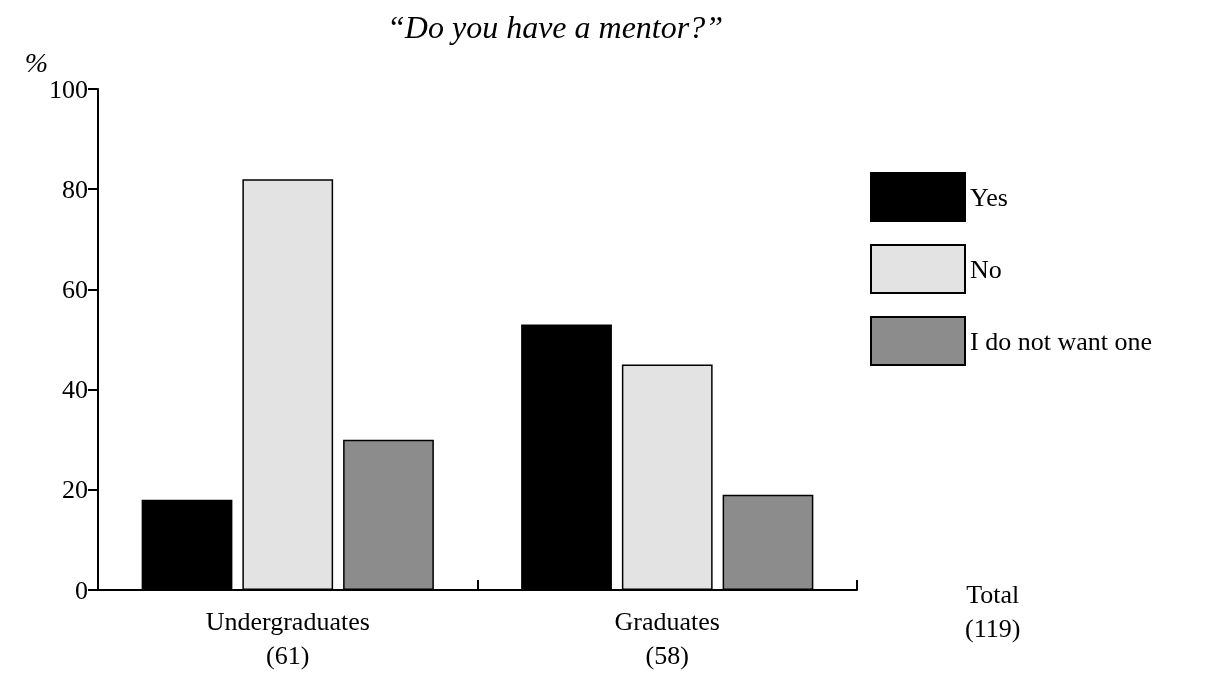 This screenshot has width=1224, height=678. What do you see at coordinates (667, 638) in the screenshot?
I see `x-tick-label: Graduates (58)` at bounding box center [667, 638].